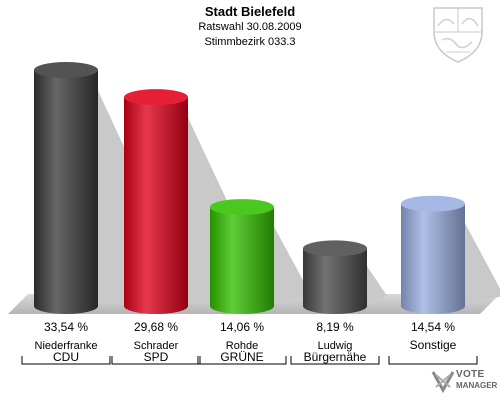 The width and height of the screenshot is (500, 400). What do you see at coordinates (470, 374) in the screenshot?
I see `watermark-line1: VOTE` at bounding box center [470, 374].